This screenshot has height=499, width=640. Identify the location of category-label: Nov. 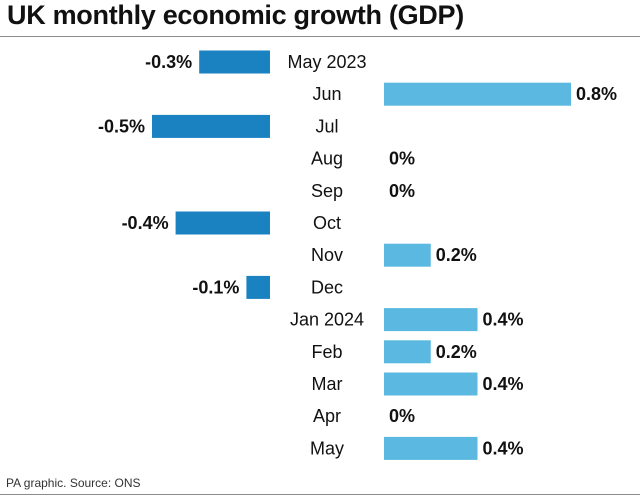
(327, 255).